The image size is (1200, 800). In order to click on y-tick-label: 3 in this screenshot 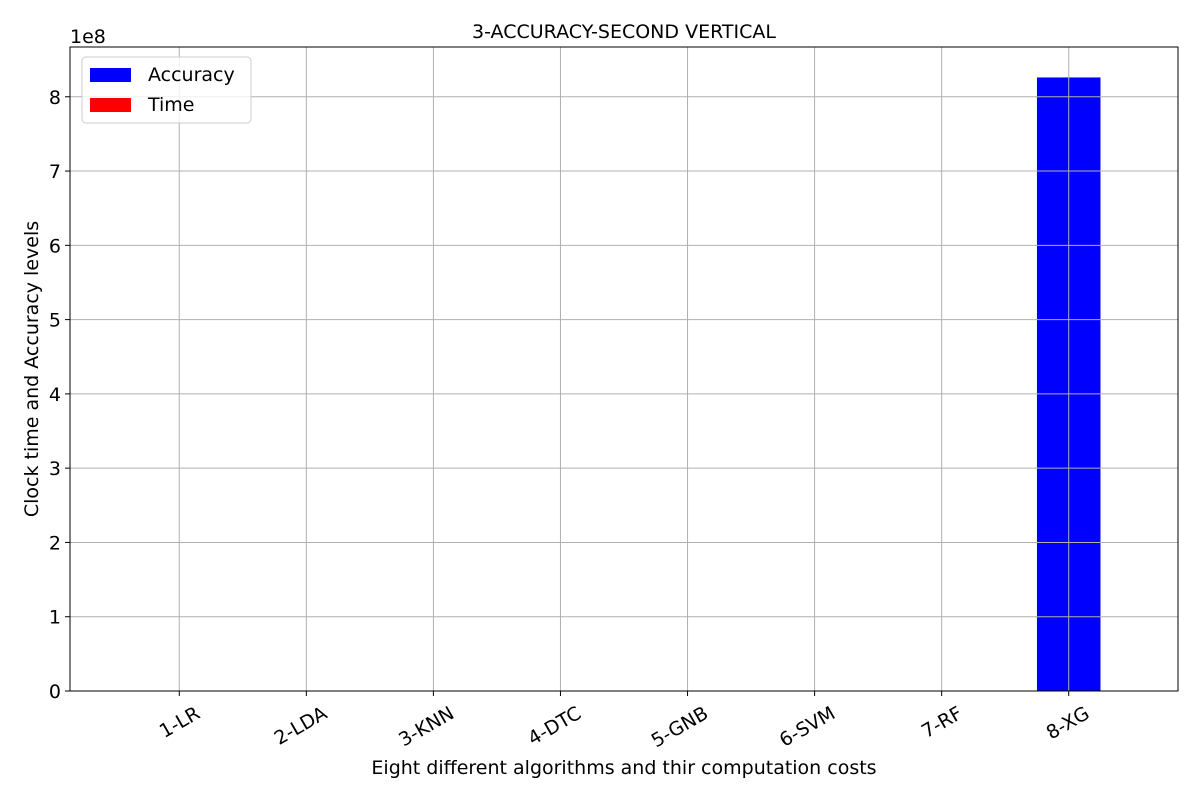, I will do `click(55, 469)`.